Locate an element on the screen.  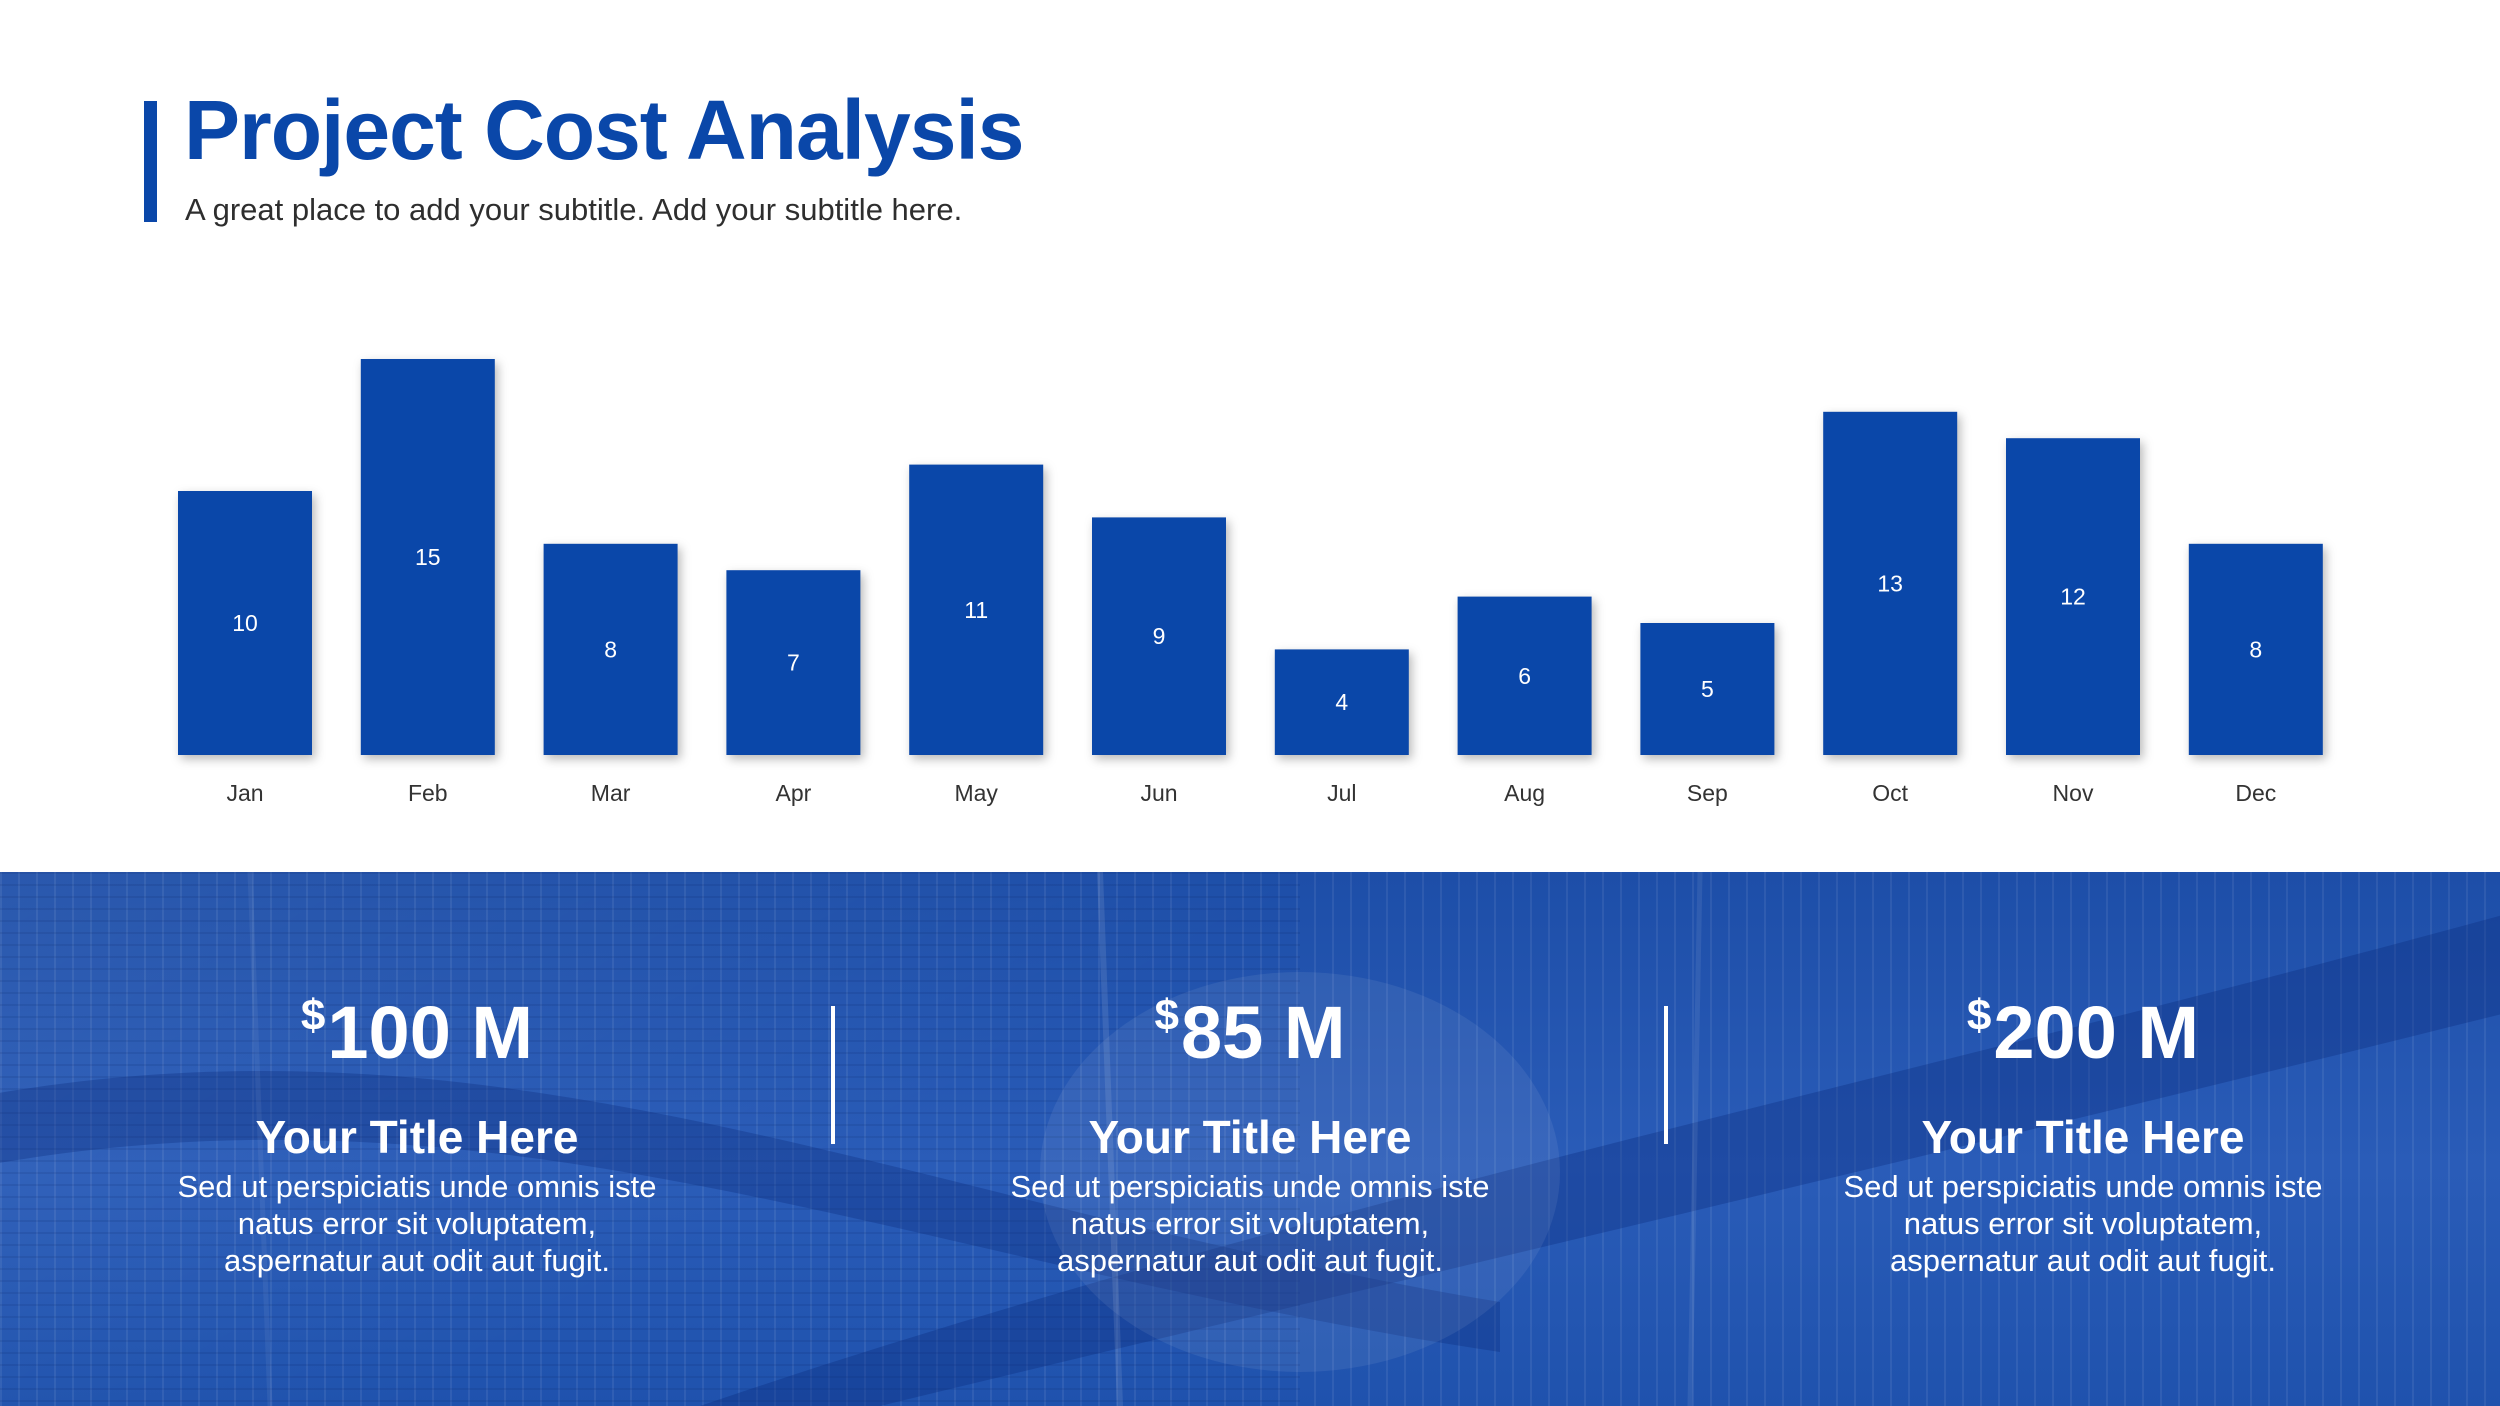
data-label-may: 11 is located at coordinates (976, 610).